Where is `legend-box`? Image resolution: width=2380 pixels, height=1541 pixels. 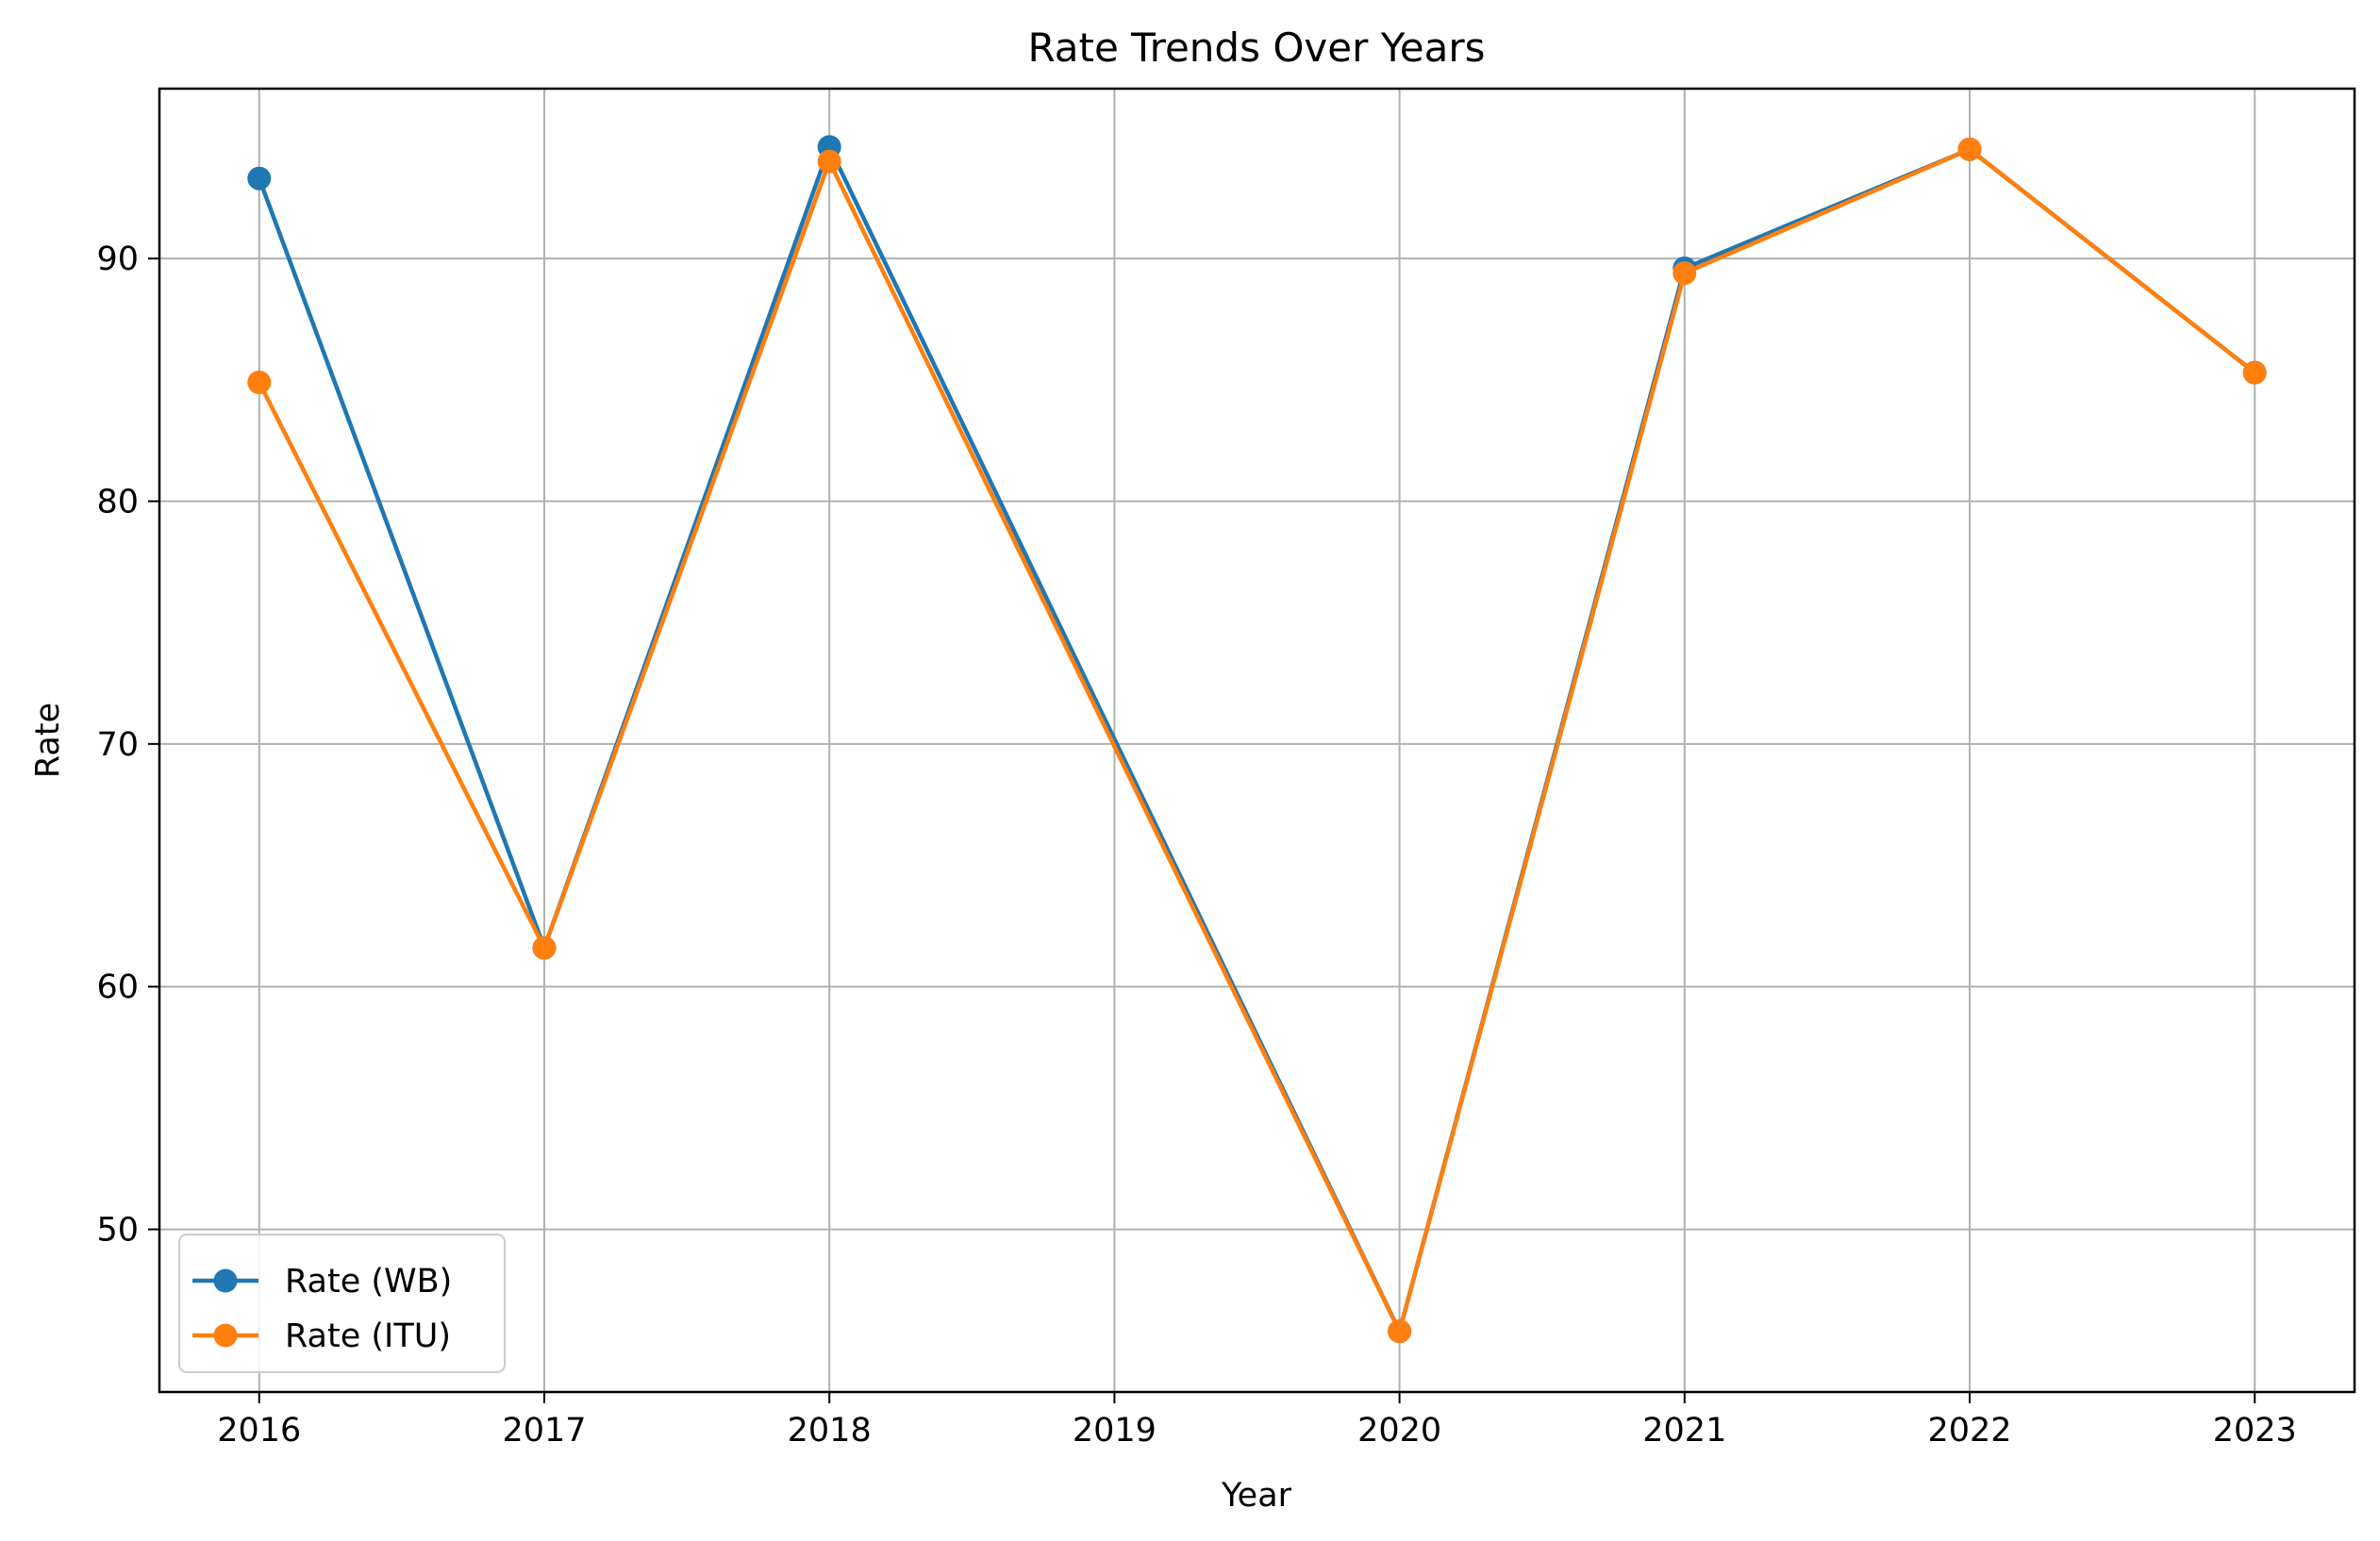
legend-box is located at coordinates (342, 1303).